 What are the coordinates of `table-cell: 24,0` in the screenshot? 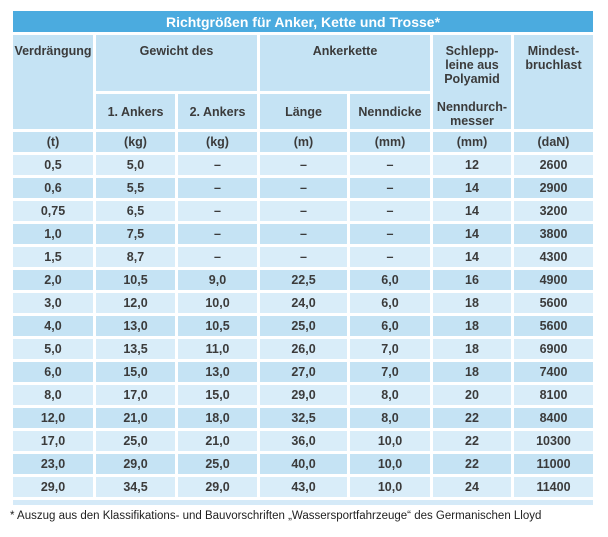 It's located at (303, 303).